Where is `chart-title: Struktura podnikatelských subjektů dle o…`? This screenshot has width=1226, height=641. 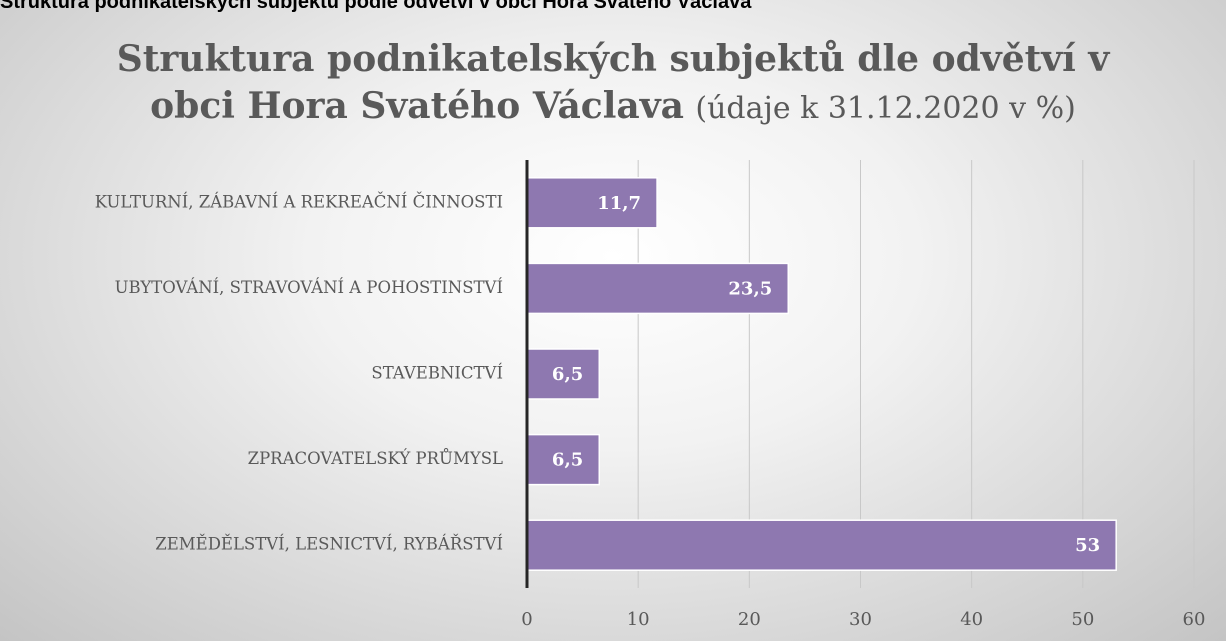 chart-title: Struktura podnikatelských subjektů dle o… is located at coordinates (613, 82).